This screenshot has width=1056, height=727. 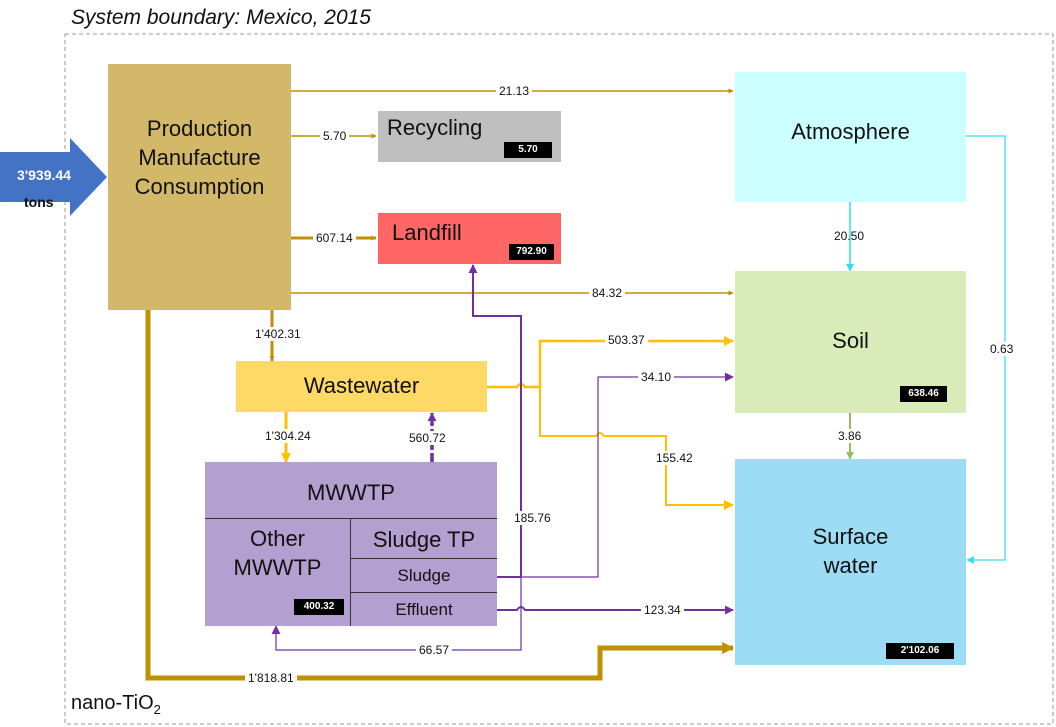 I want to click on production-label-1: Production, so click(x=199, y=128).